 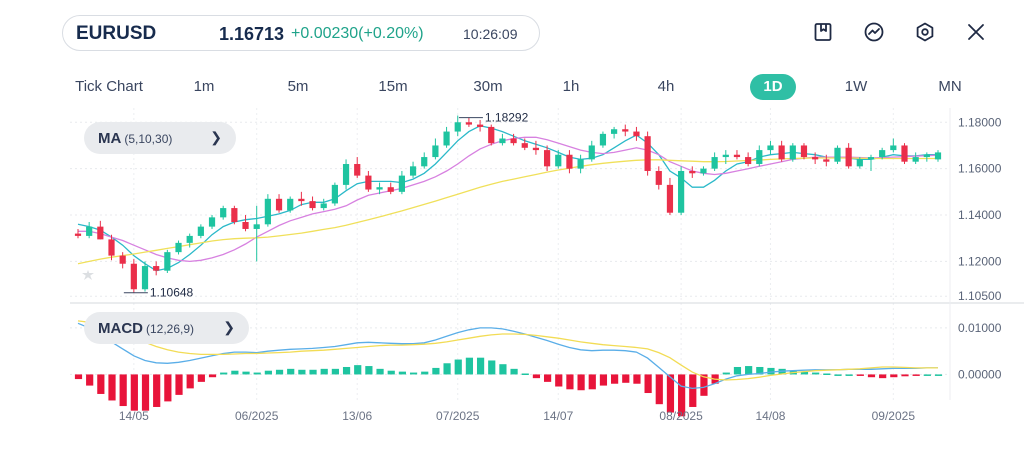 I want to click on price-label: 1.16713, so click(x=252, y=34).